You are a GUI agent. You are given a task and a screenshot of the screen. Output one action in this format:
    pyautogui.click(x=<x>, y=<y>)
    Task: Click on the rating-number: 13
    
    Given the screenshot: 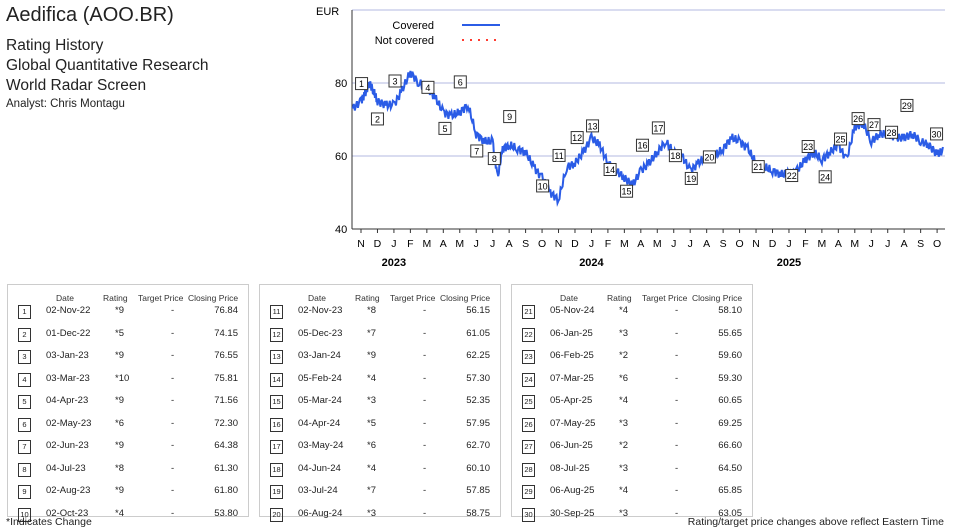 What is the action you would take?
    pyautogui.click(x=276, y=357)
    